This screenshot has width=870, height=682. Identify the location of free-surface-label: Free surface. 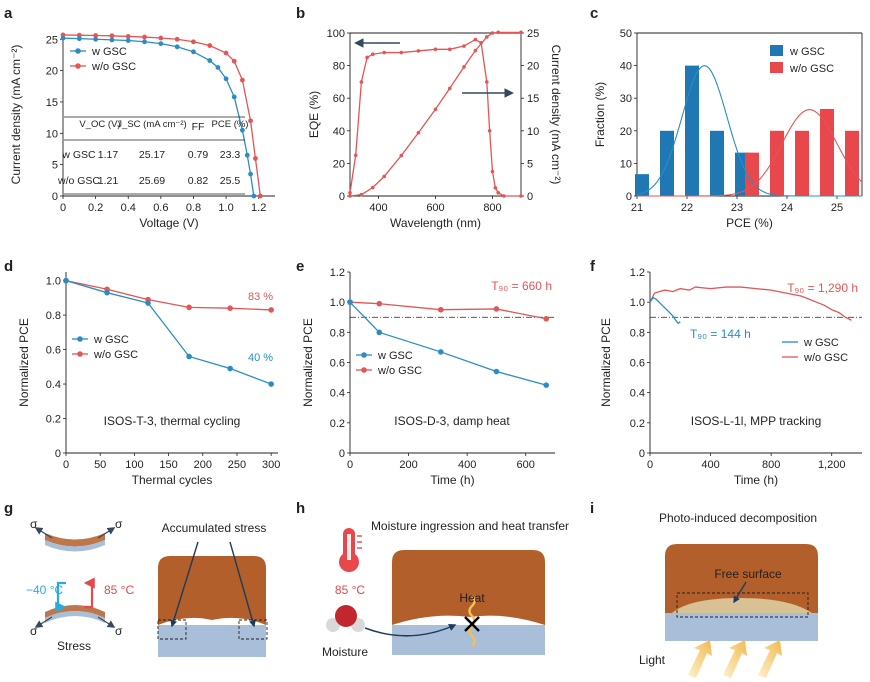
(748, 574).